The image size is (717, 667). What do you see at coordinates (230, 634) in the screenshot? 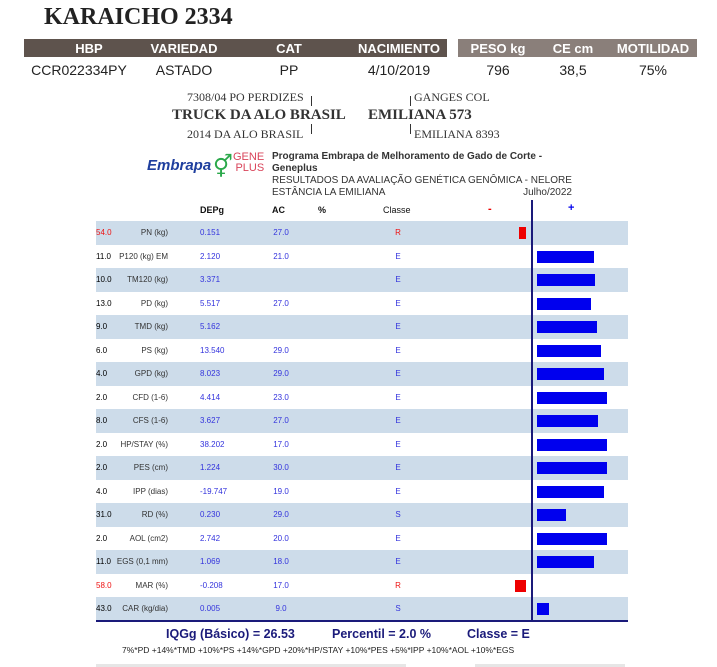
I see `iqg: IQGg (Básico) = 26.53` at bounding box center [230, 634].